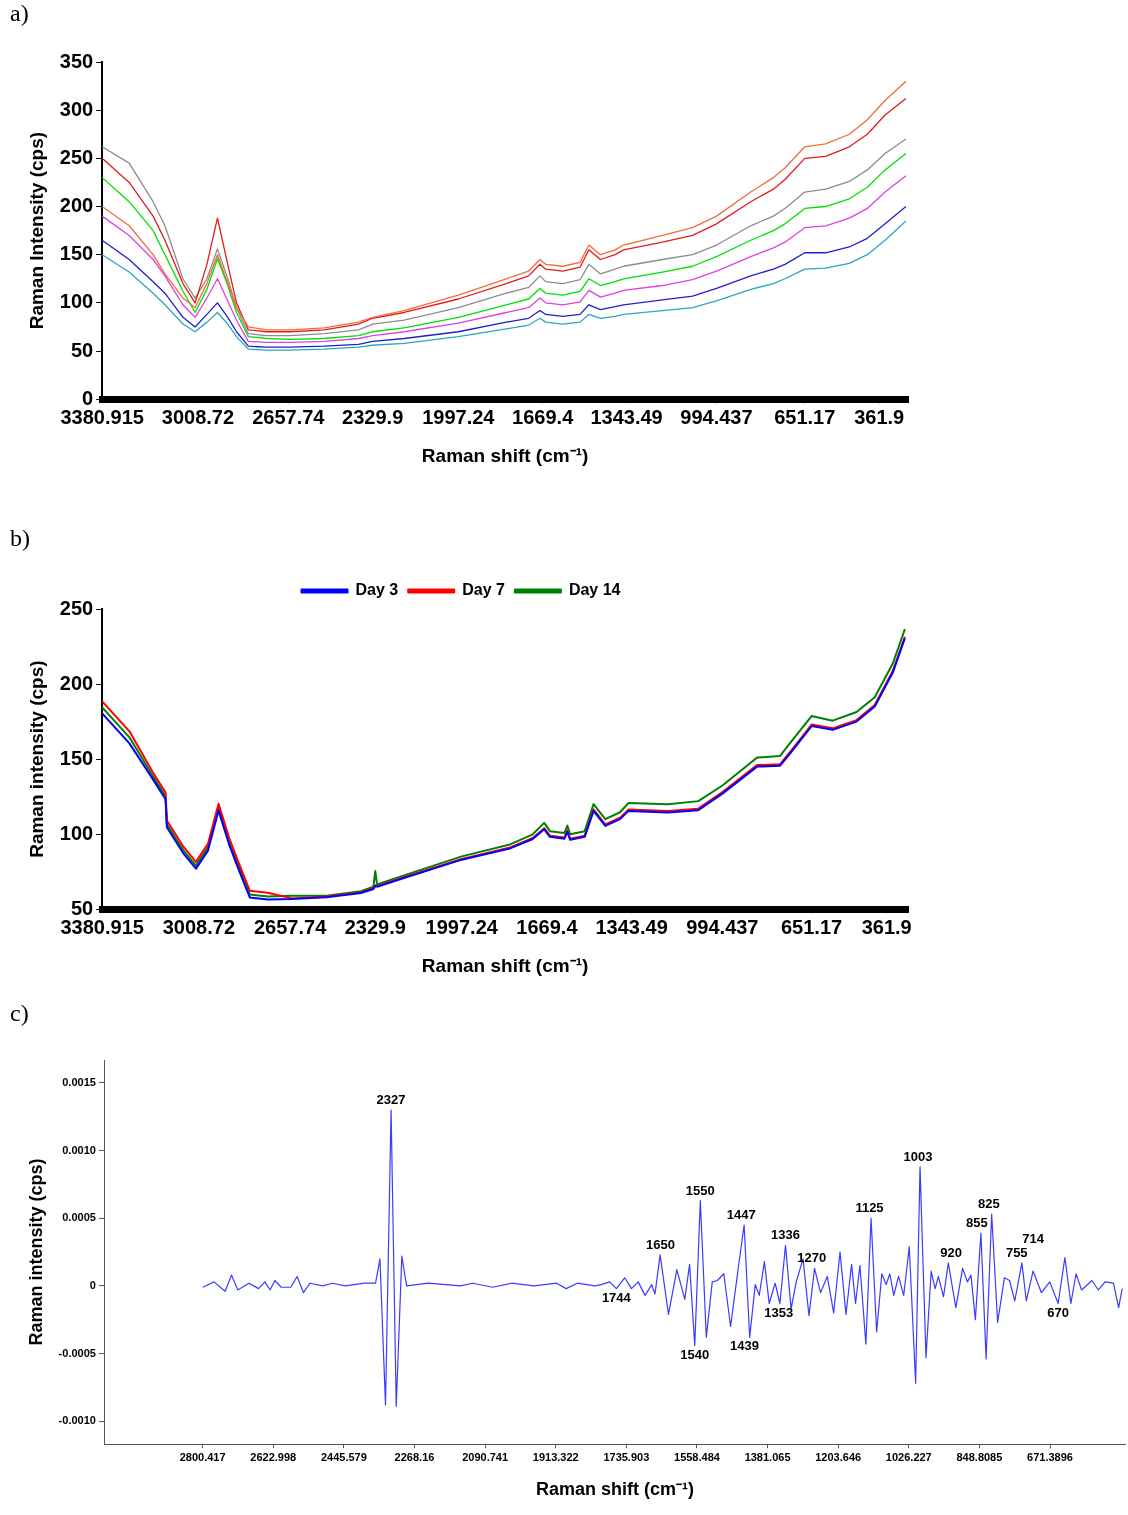 Image resolution: width=1128 pixels, height=1515 pixels. I want to click on y-tick-label: 300, so click(76, 108).